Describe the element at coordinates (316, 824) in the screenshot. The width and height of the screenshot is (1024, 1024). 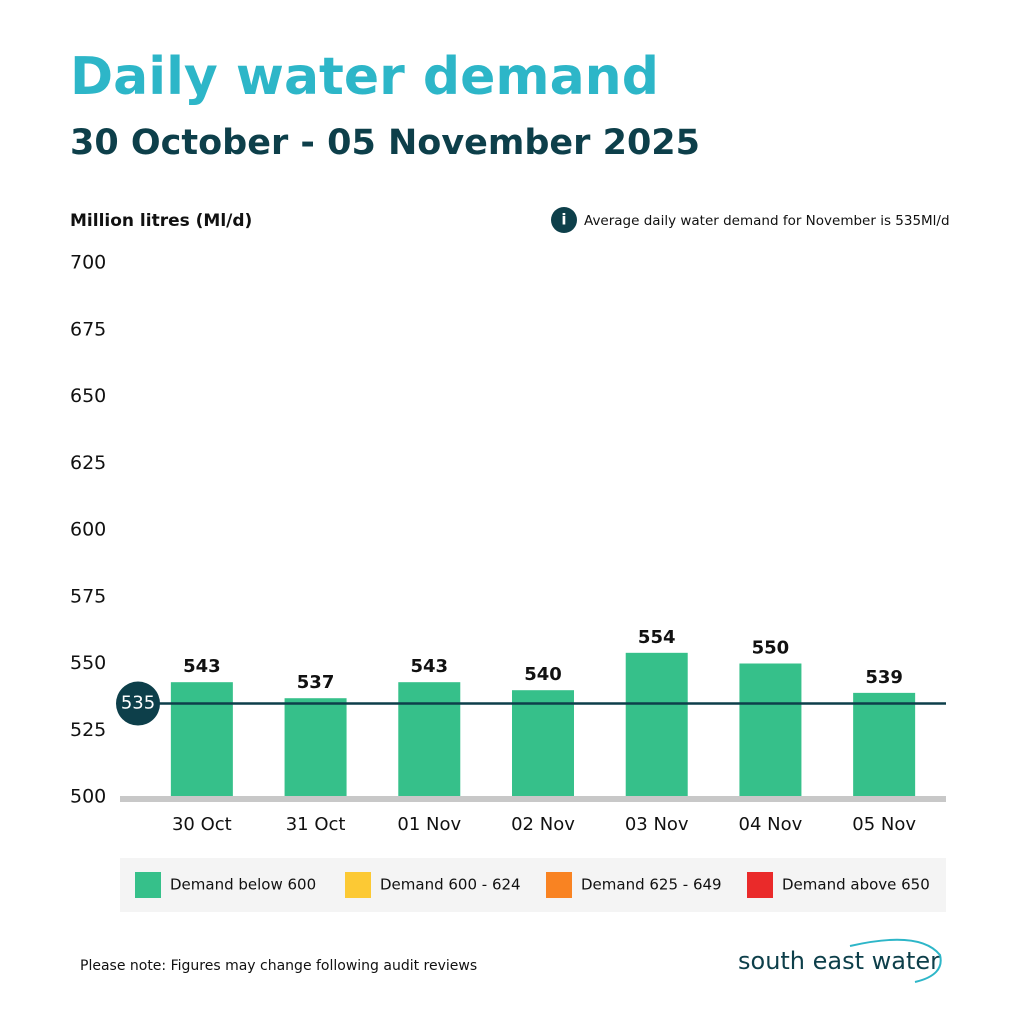
I see `x-tick-label: 31 Oct` at that location.